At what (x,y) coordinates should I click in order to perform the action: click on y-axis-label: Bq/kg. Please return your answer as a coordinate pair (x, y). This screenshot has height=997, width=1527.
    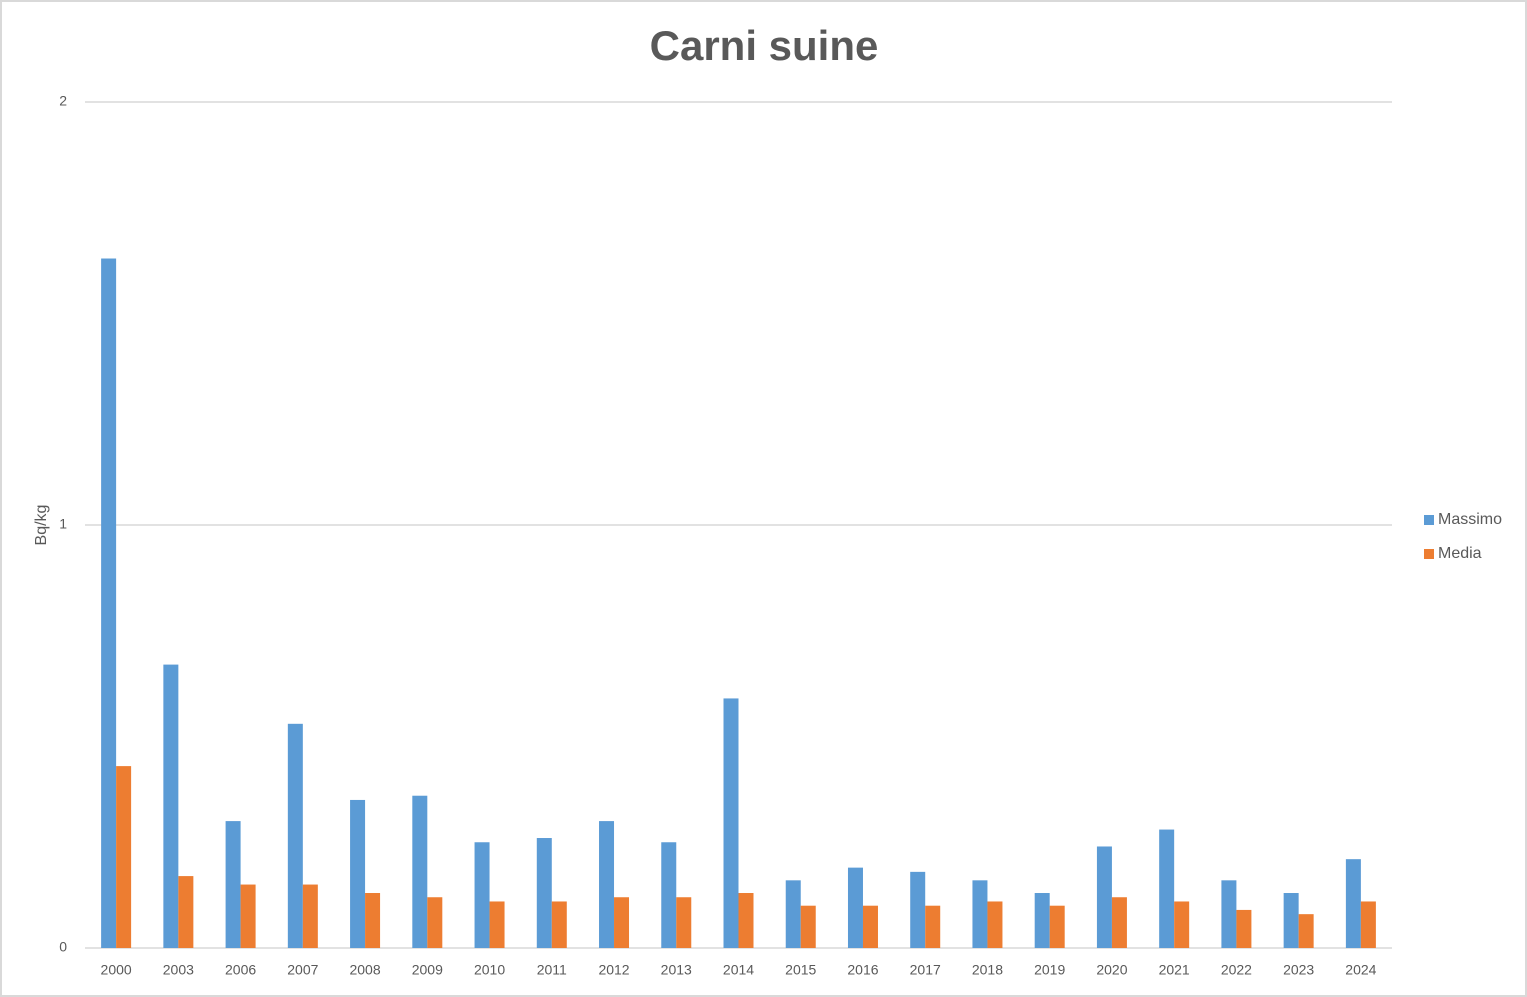
    Looking at the image, I should click on (41, 525).